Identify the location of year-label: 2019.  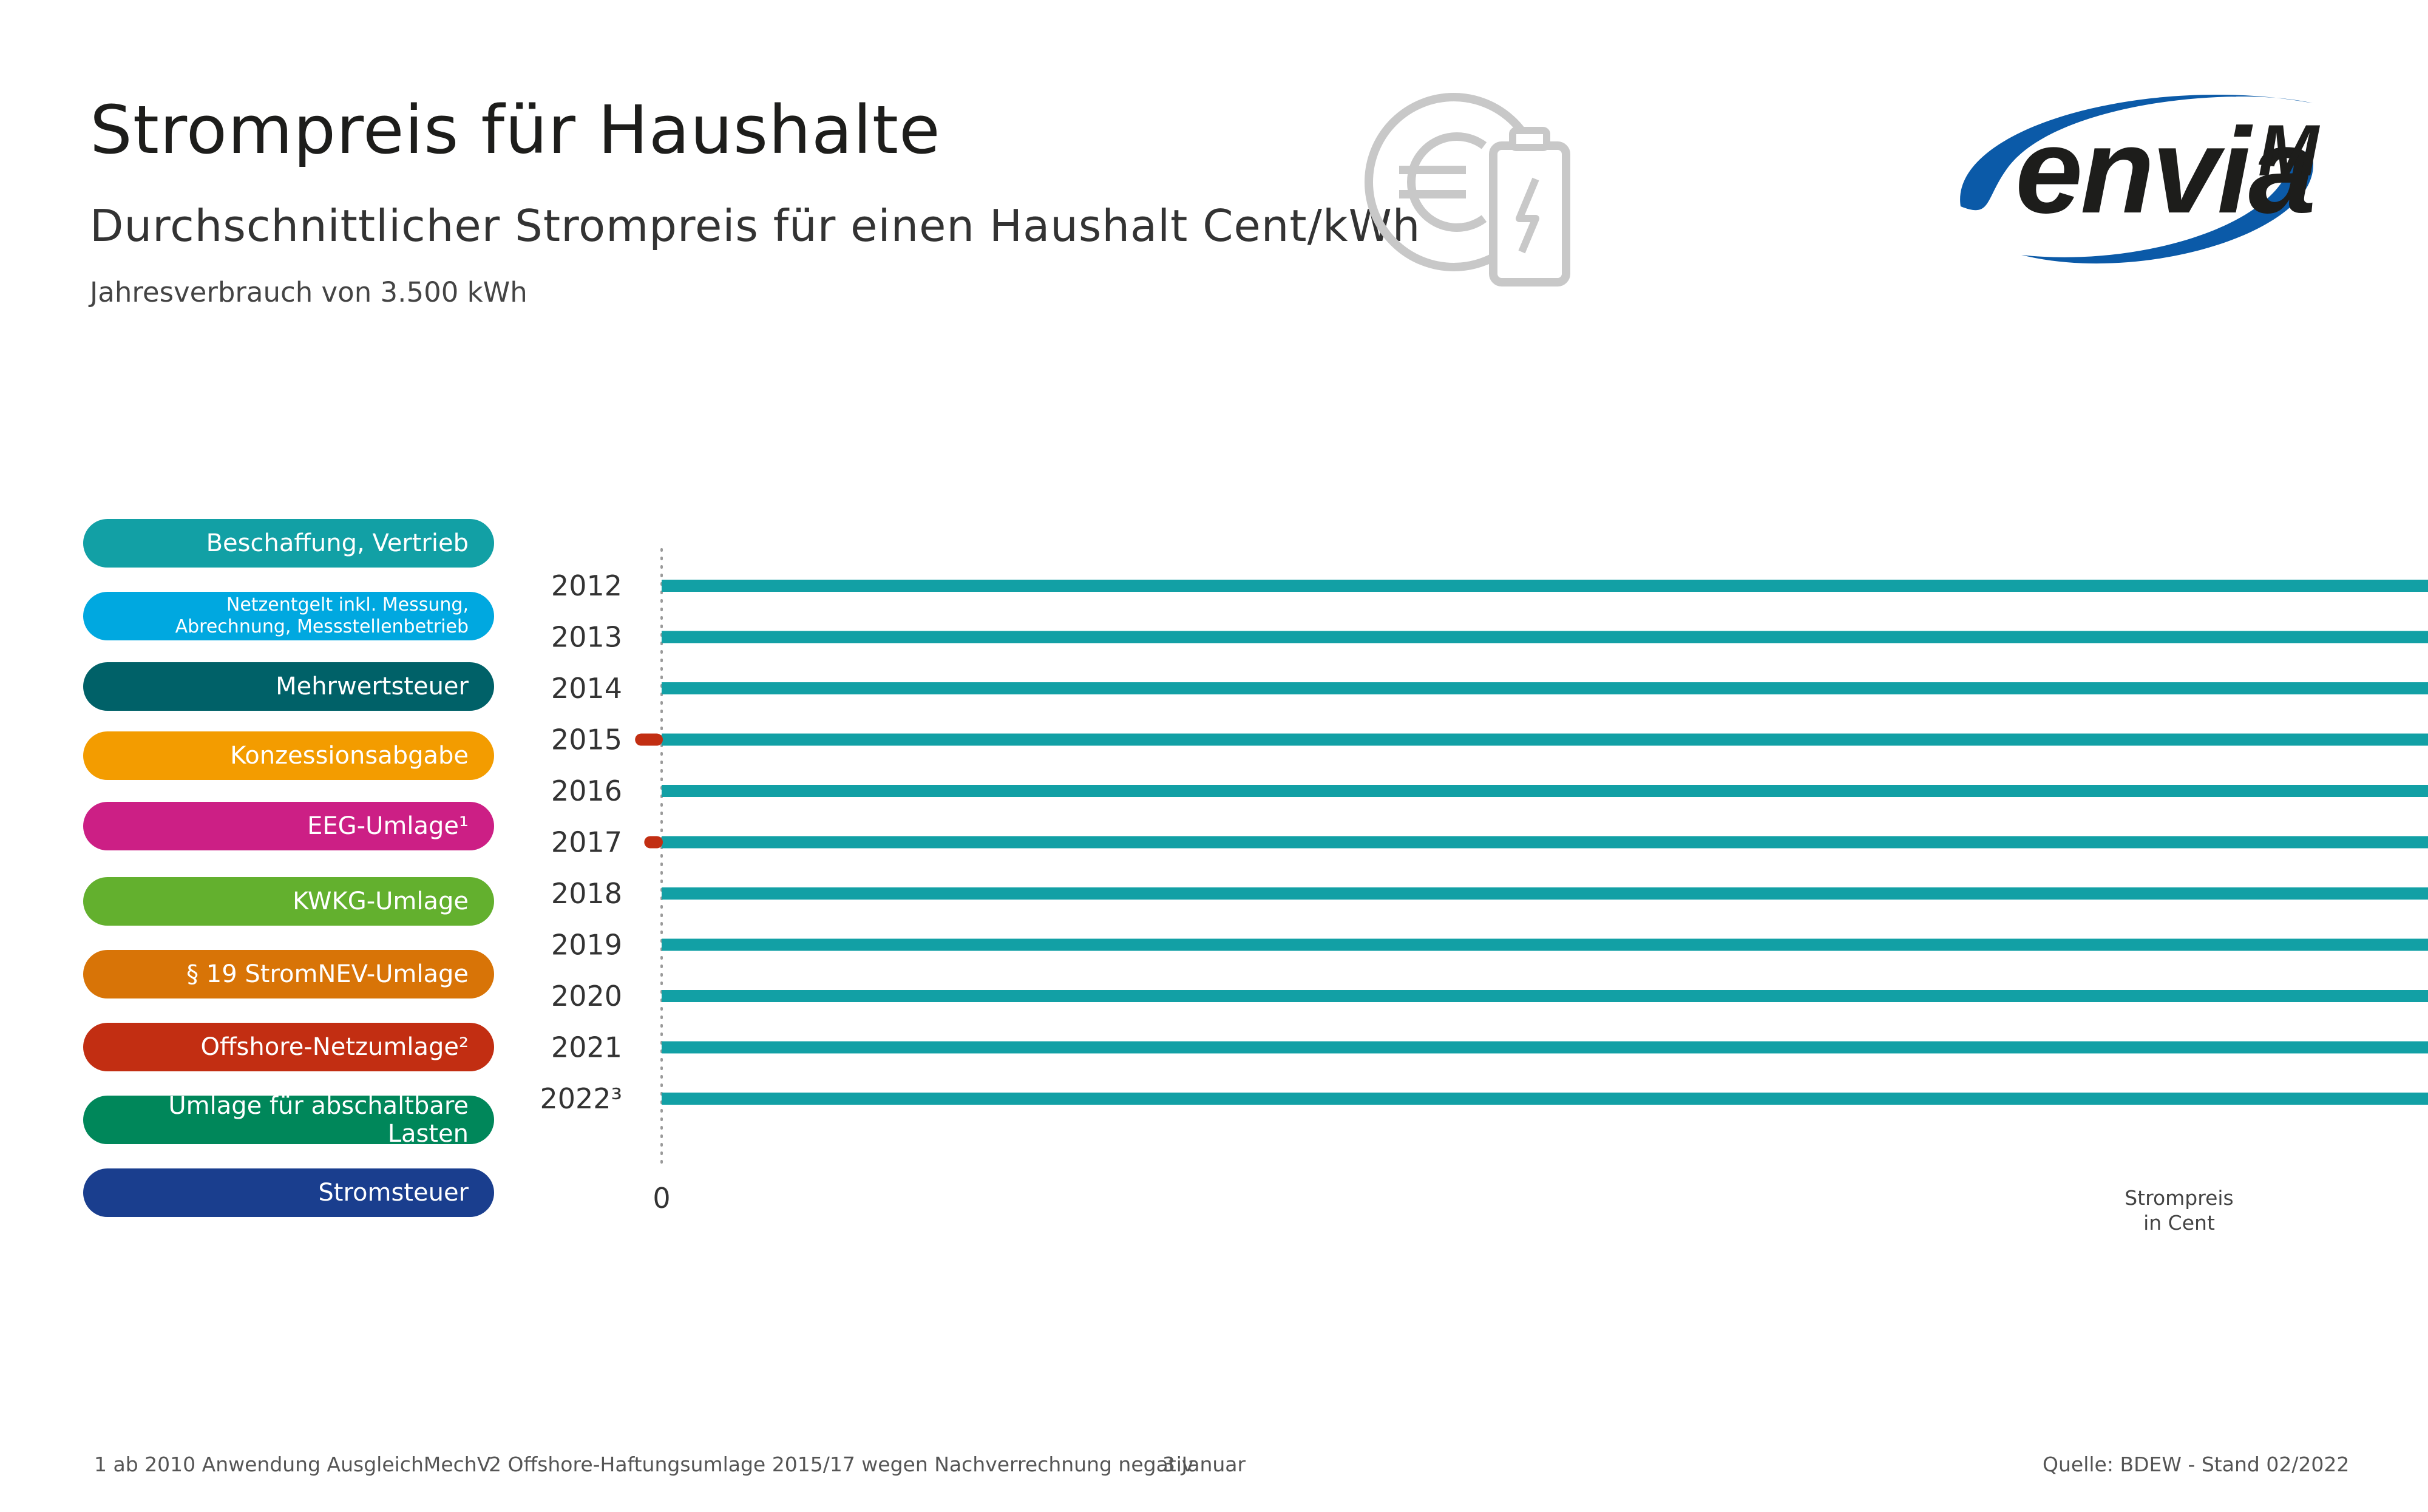
(586, 945).